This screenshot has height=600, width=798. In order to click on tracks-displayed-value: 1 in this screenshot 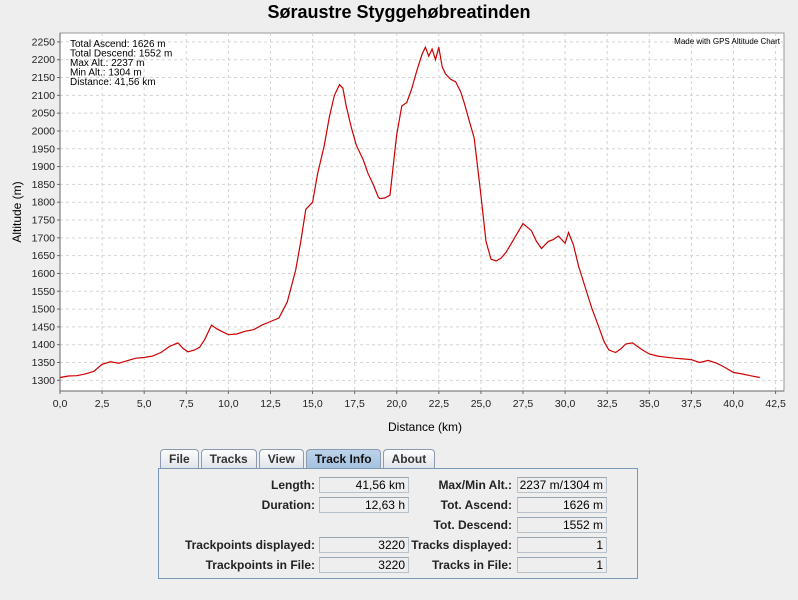, I will do `click(562, 545)`.